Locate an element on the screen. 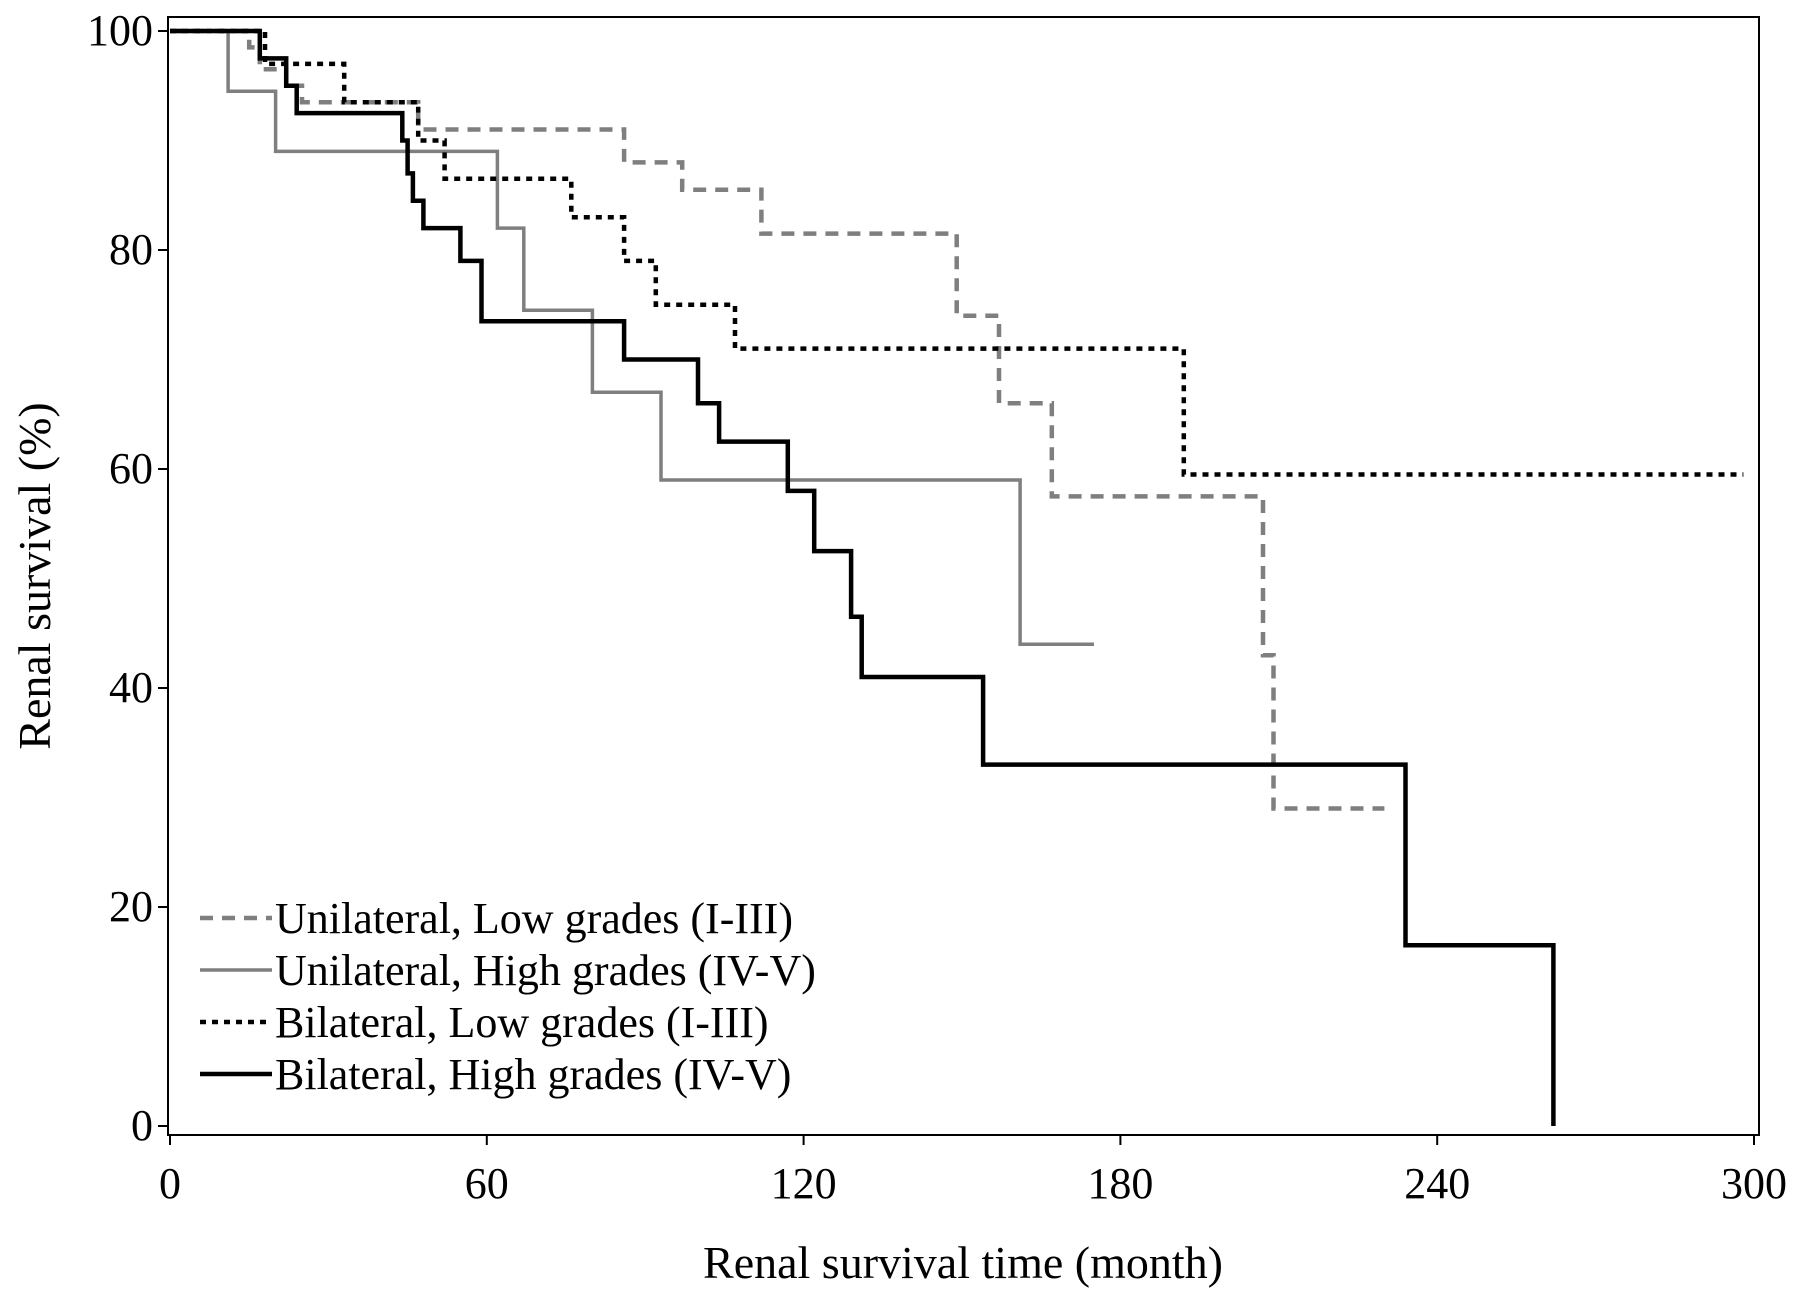  legend-label-2: Unilateral, High grades (IV-V) is located at coordinates (545, 970).